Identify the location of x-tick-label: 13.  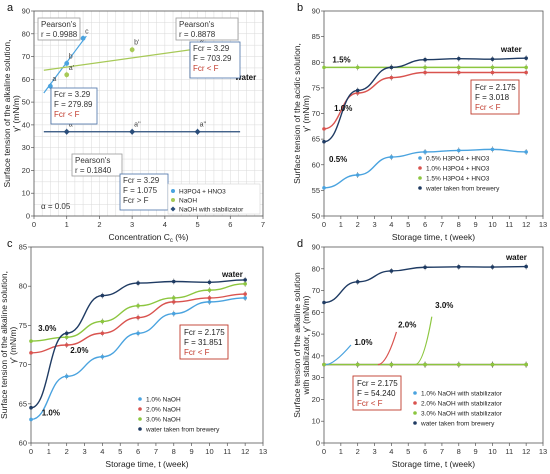
(543, 224).